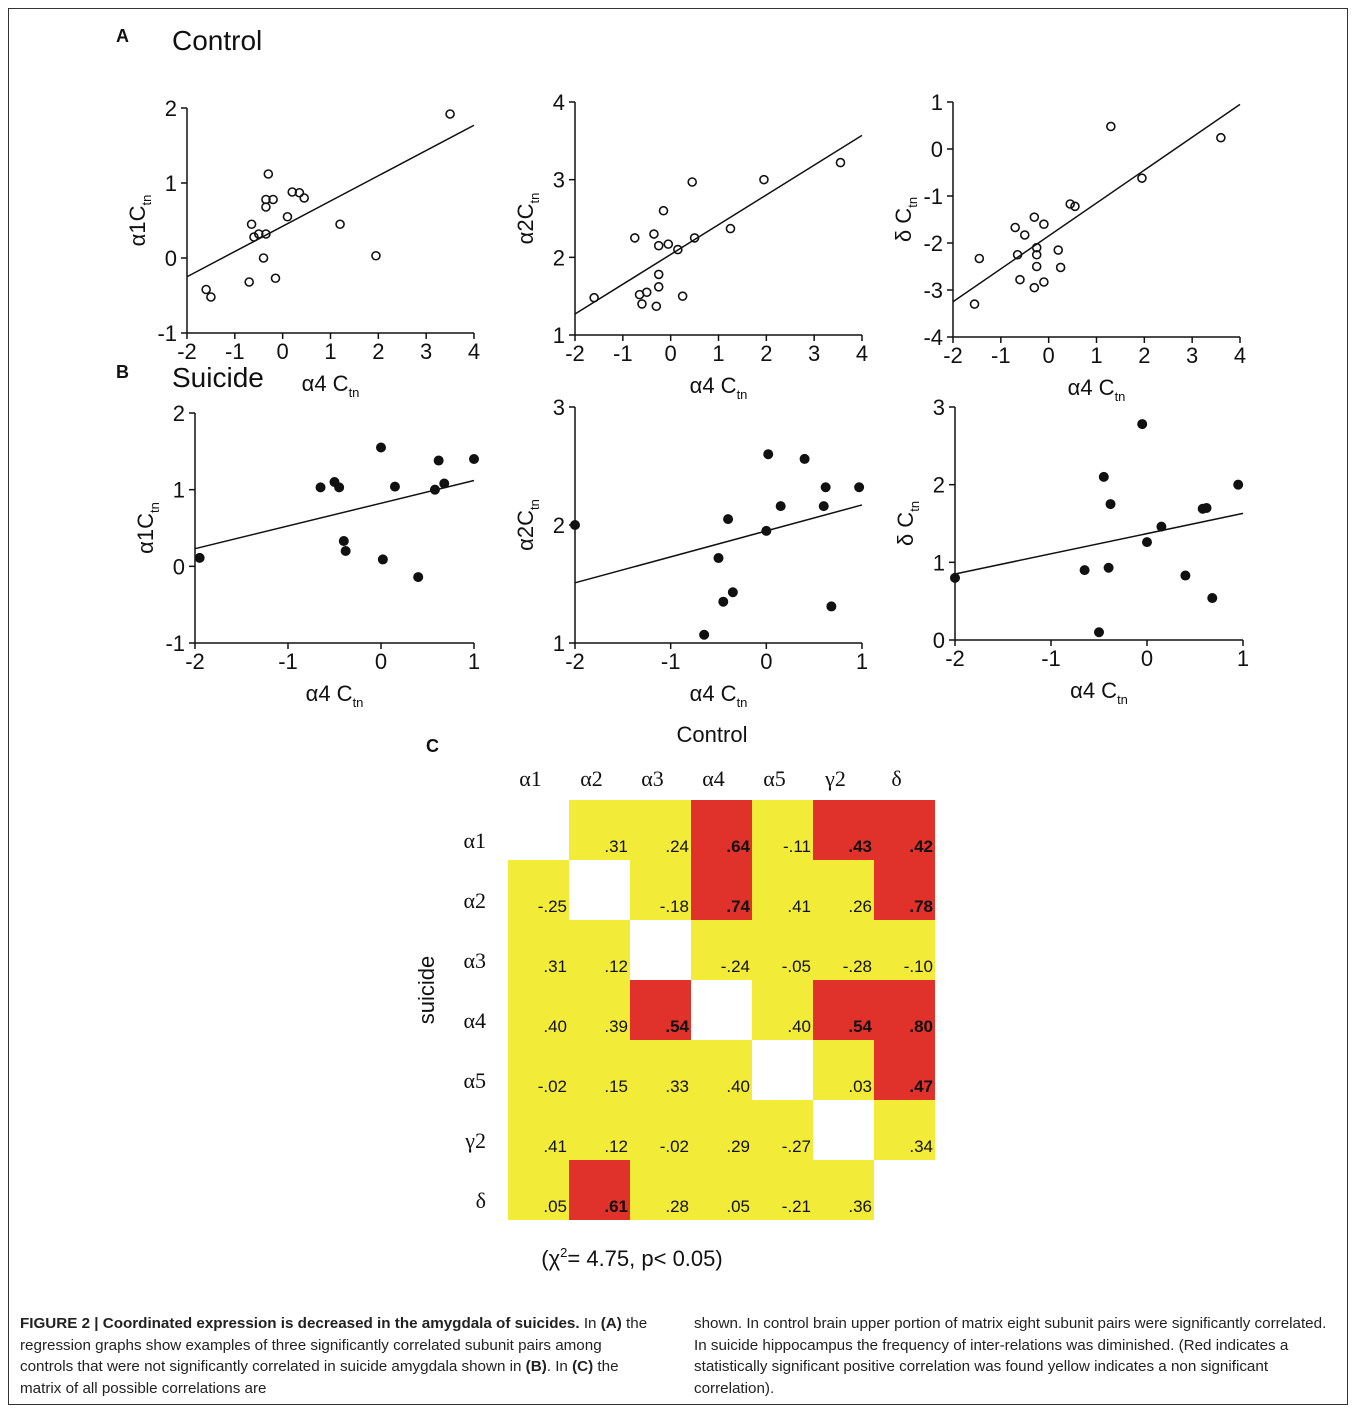 This screenshot has width=1356, height=1413. Describe the element at coordinates (530, 778) in the screenshot. I see `matrix-column-label: α1` at that location.